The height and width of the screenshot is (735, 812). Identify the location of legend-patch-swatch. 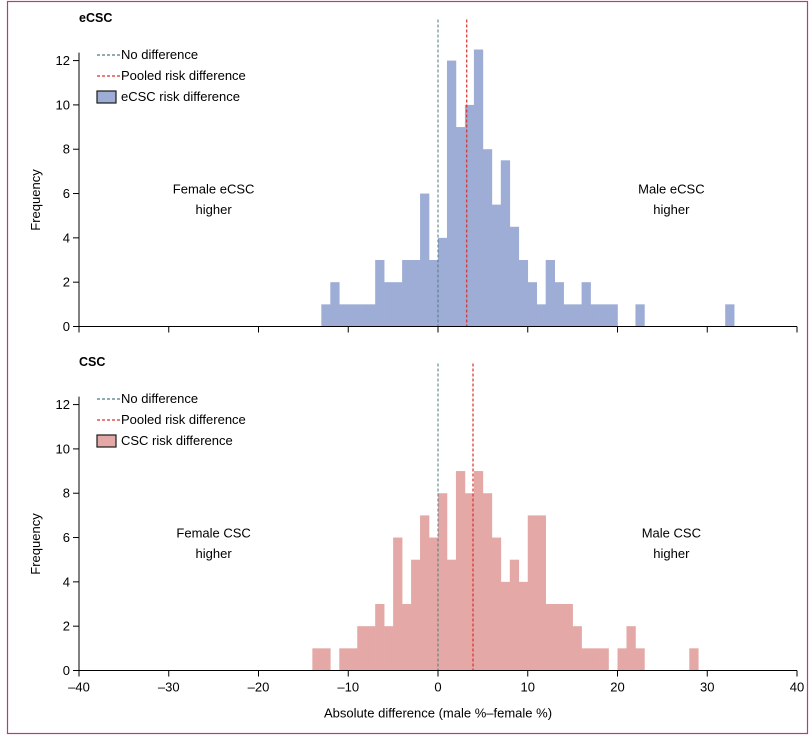
(106, 441).